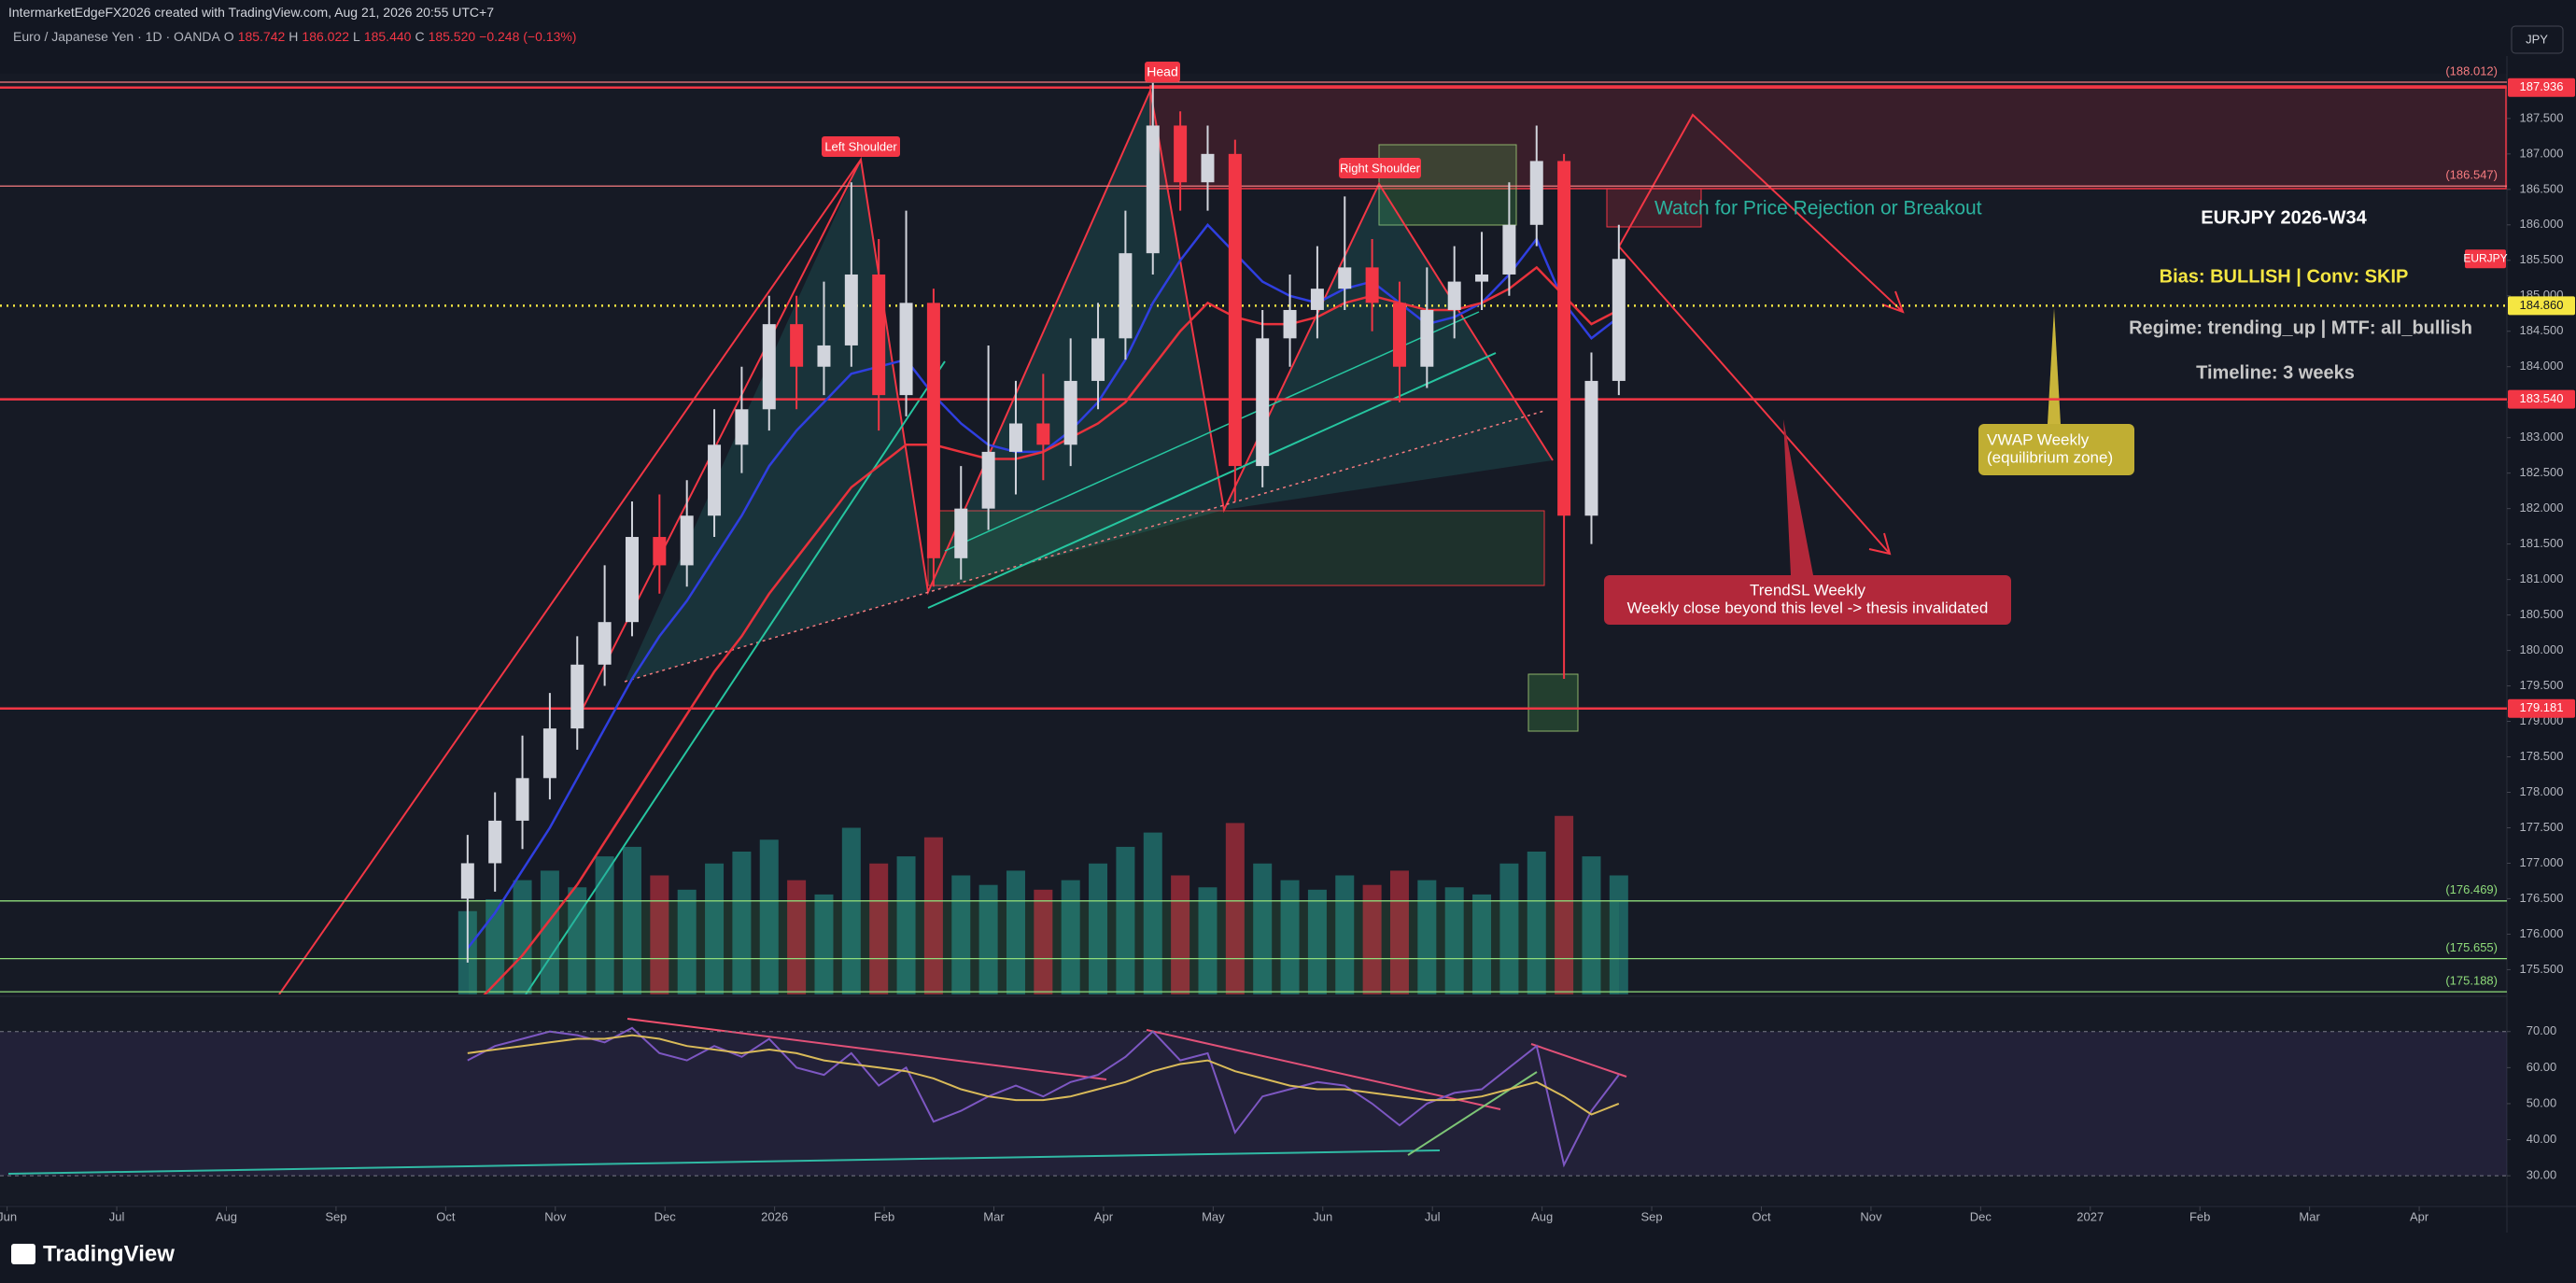 This screenshot has height=1283, width=2576. Describe the element at coordinates (2542, 472) in the screenshot. I see `y-tick-label: 182.500` at that location.